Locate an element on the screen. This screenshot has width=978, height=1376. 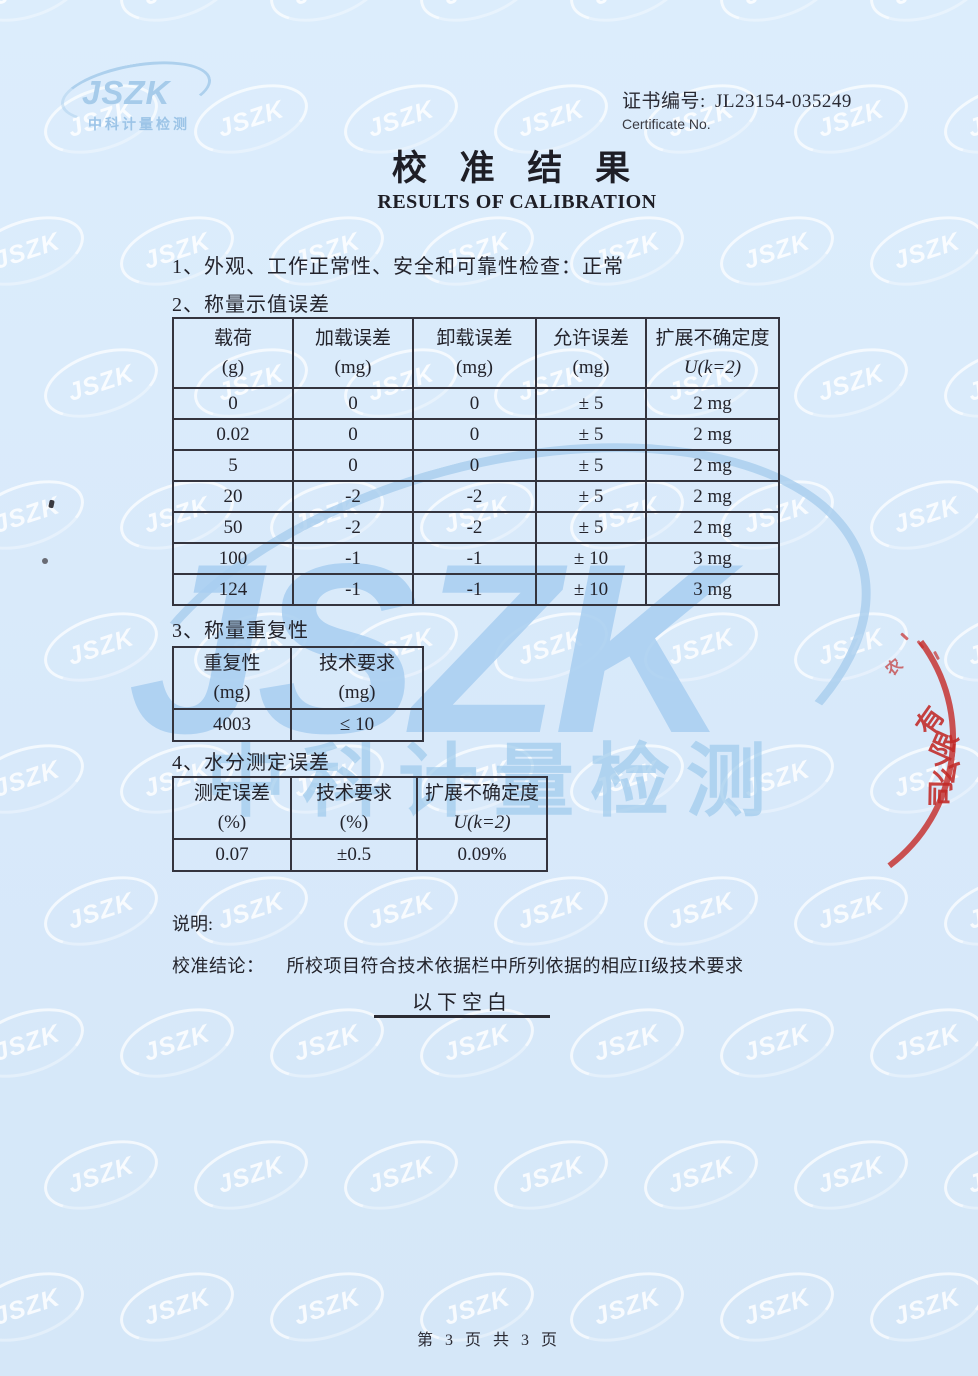
certificate-number-value: JL23154-035249 is located at coordinates (783, 101).